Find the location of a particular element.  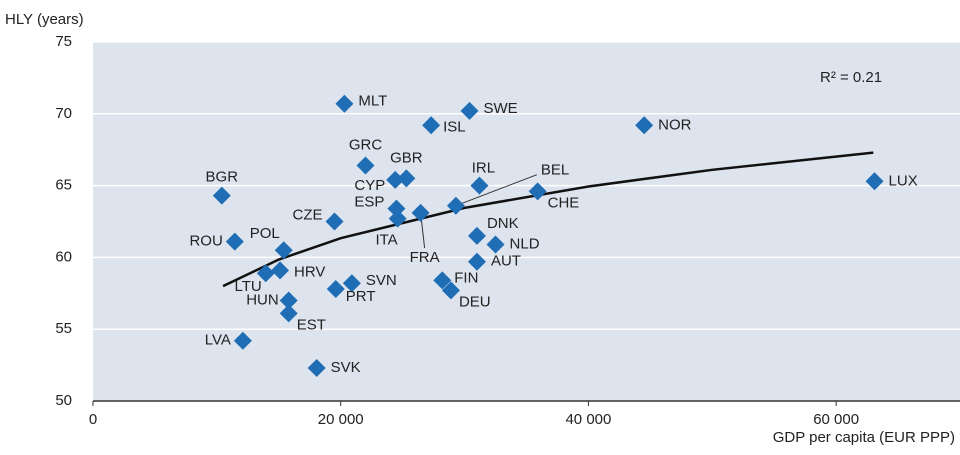

point-label: FRA is located at coordinates (425, 257).